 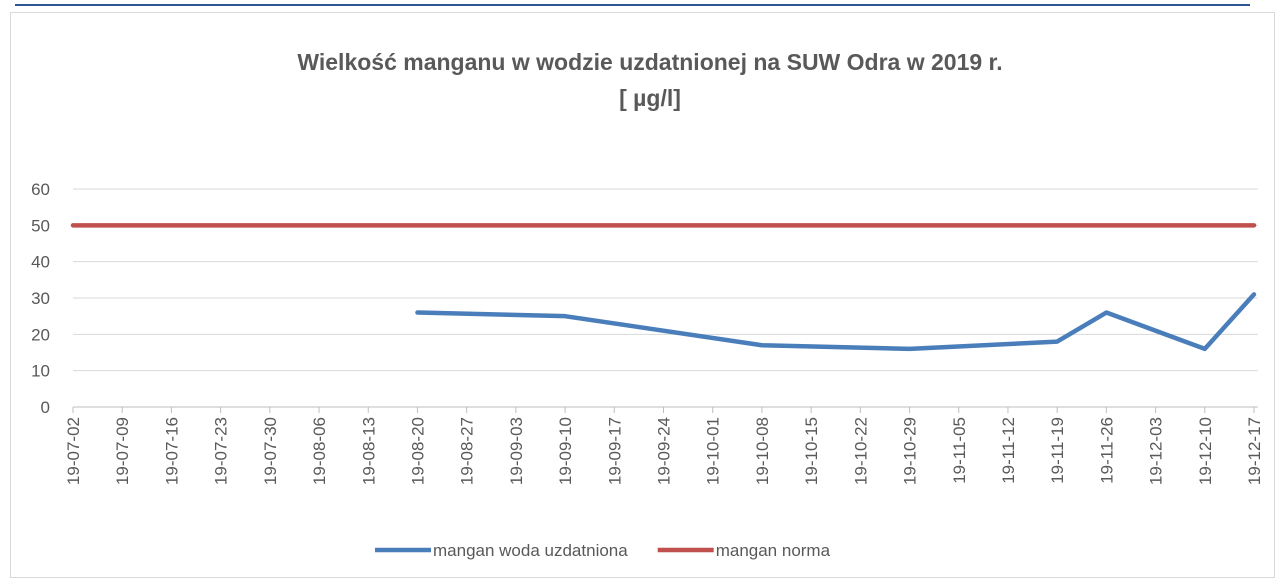 What do you see at coordinates (664, 451) in the screenshot?
I see `x-tick-label: 19-09-24` at bounding box center [664, 451].